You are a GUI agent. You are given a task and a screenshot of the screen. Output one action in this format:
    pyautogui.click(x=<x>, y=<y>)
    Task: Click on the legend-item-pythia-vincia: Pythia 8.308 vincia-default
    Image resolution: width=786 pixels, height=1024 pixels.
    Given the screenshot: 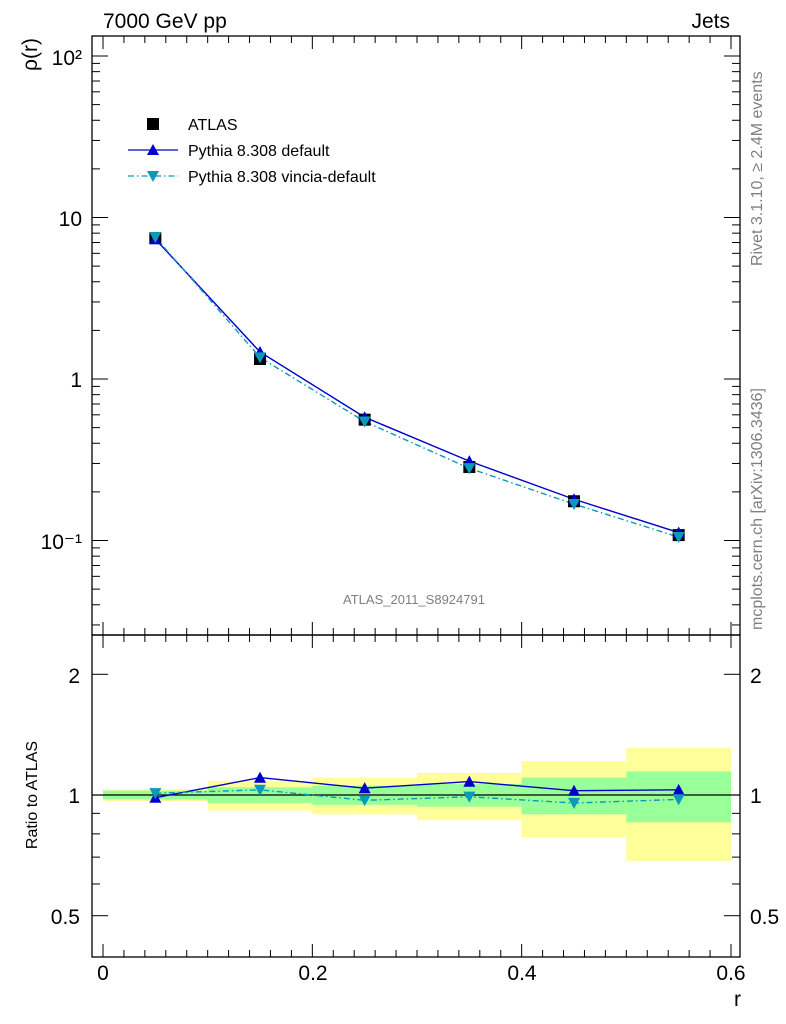 What is the action you would take?
    pyautogui.click(x=252, y=177)
    